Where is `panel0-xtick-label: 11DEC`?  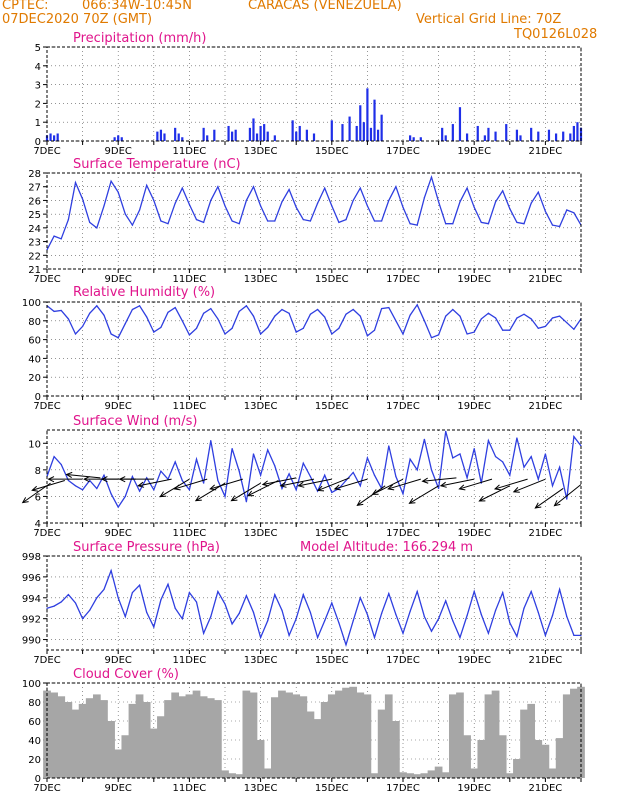
panel0-xtick-label: 11DEC is located at coordinates (190, 151).